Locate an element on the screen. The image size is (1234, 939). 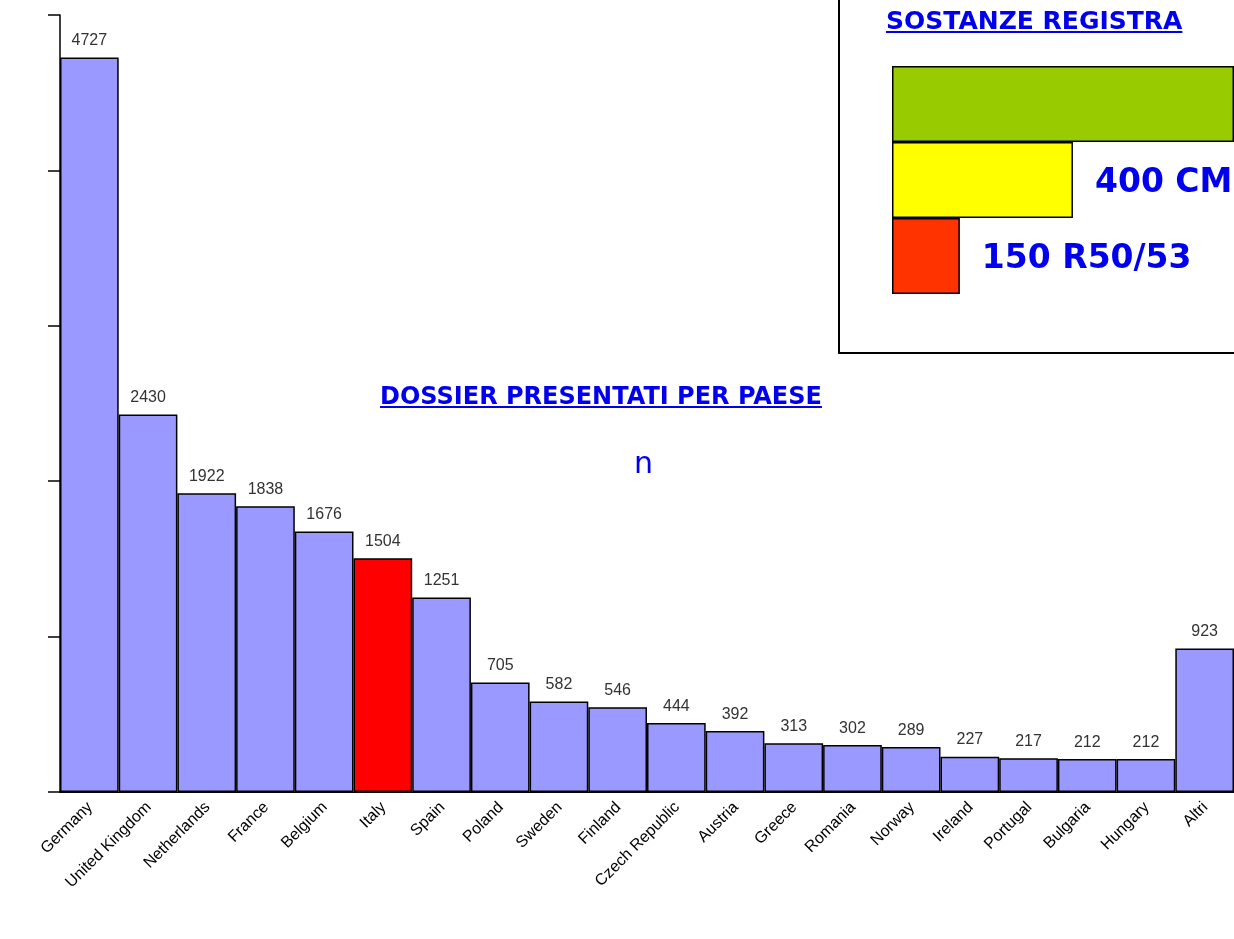
data-label: 1504 is located at coordinates (383, 540).